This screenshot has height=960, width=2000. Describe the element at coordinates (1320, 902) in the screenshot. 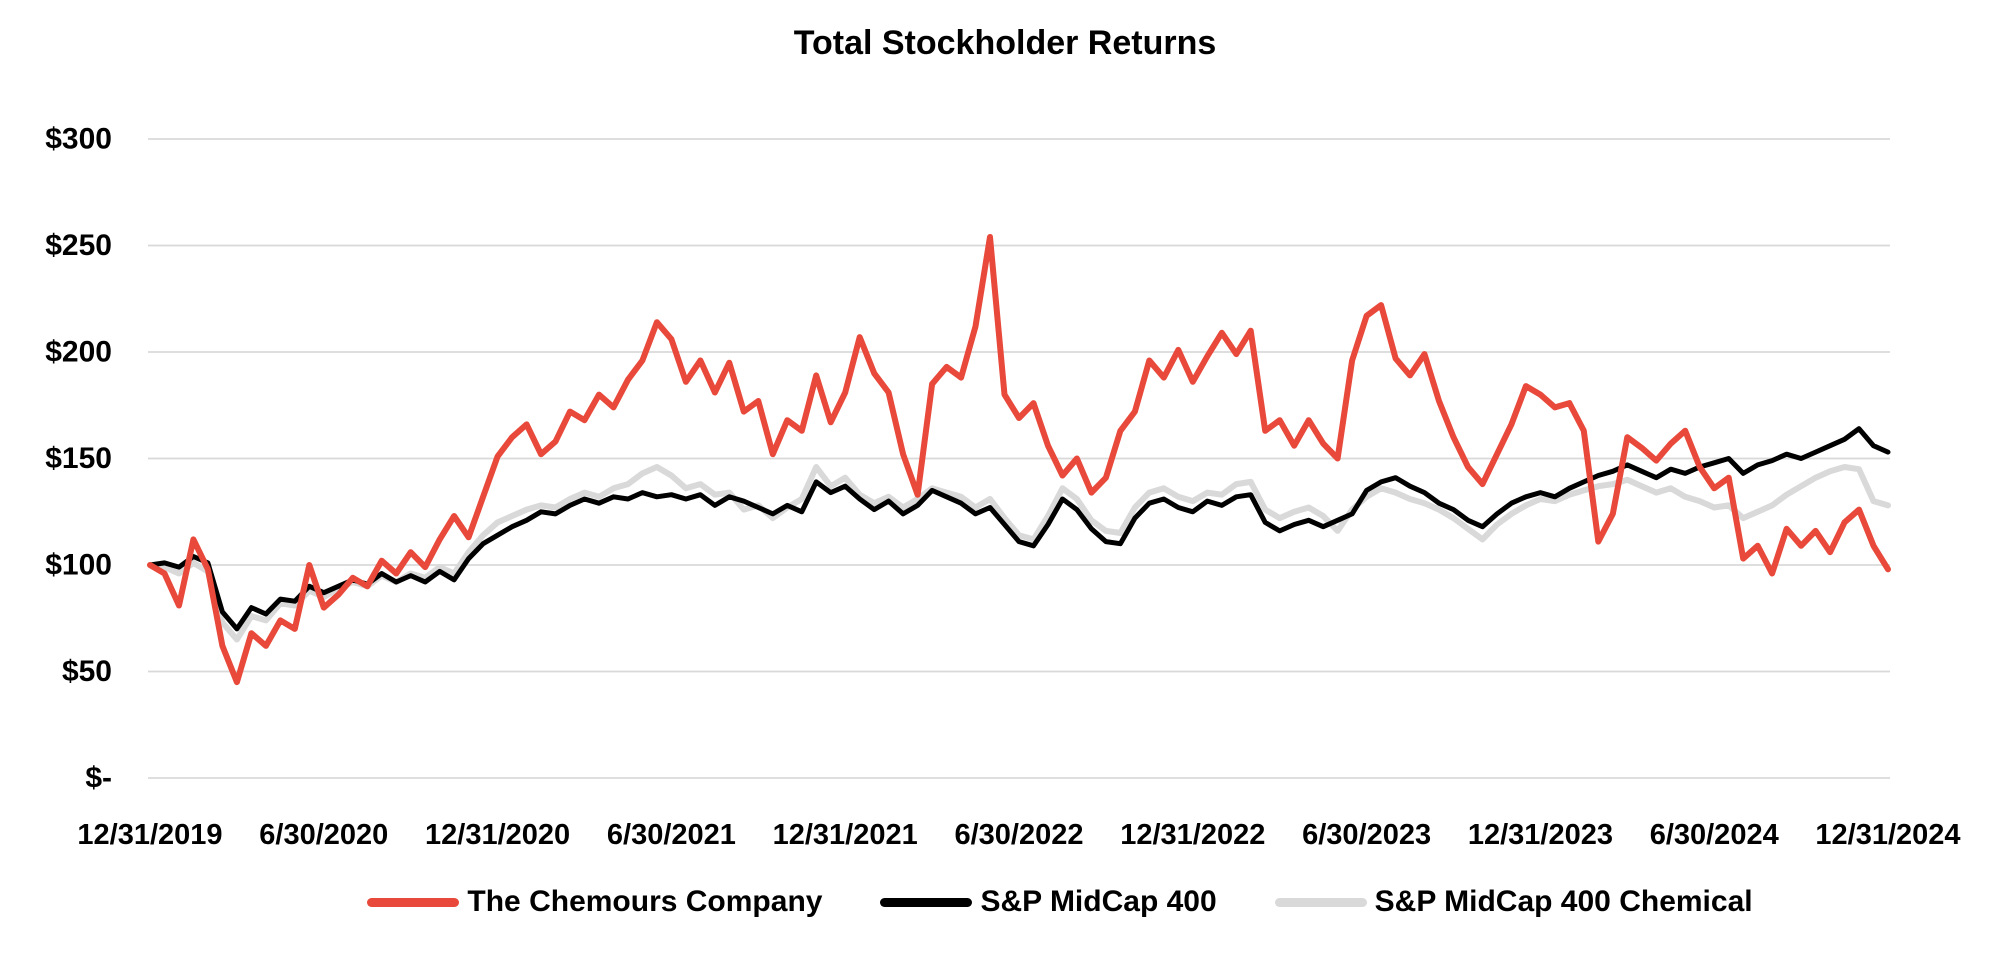

I see `legend-swatch-midcap400-chemical-icon` at that location.